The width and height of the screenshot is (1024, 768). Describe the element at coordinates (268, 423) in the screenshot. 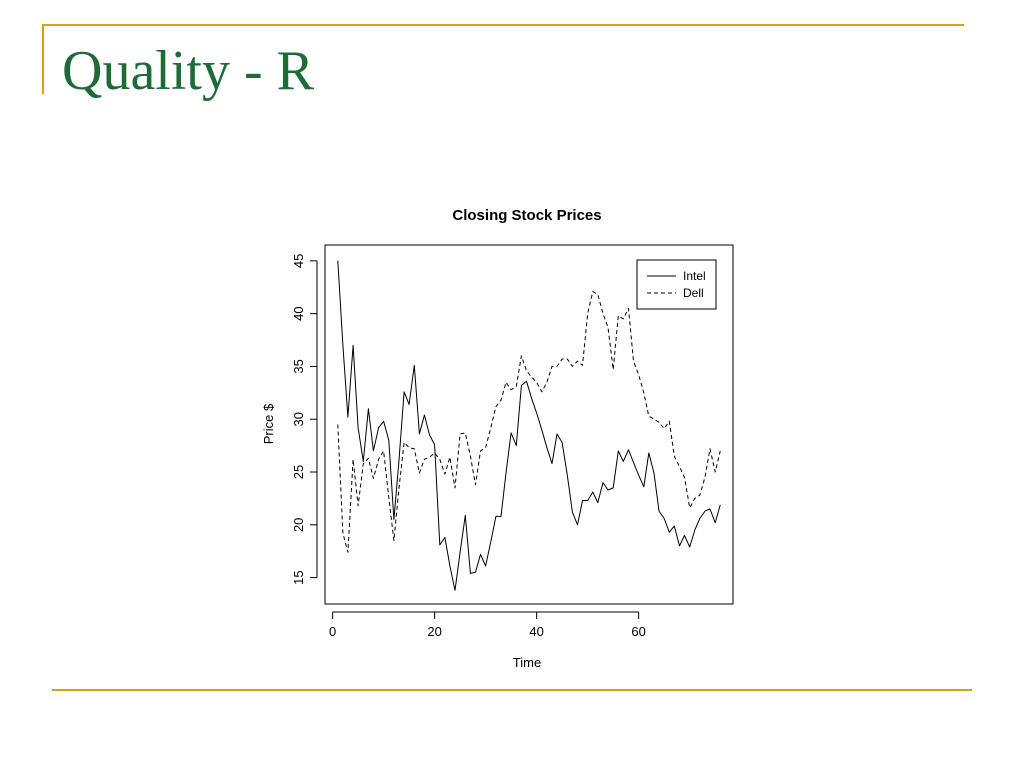

I see `y-axis-label: Price $` at that location.